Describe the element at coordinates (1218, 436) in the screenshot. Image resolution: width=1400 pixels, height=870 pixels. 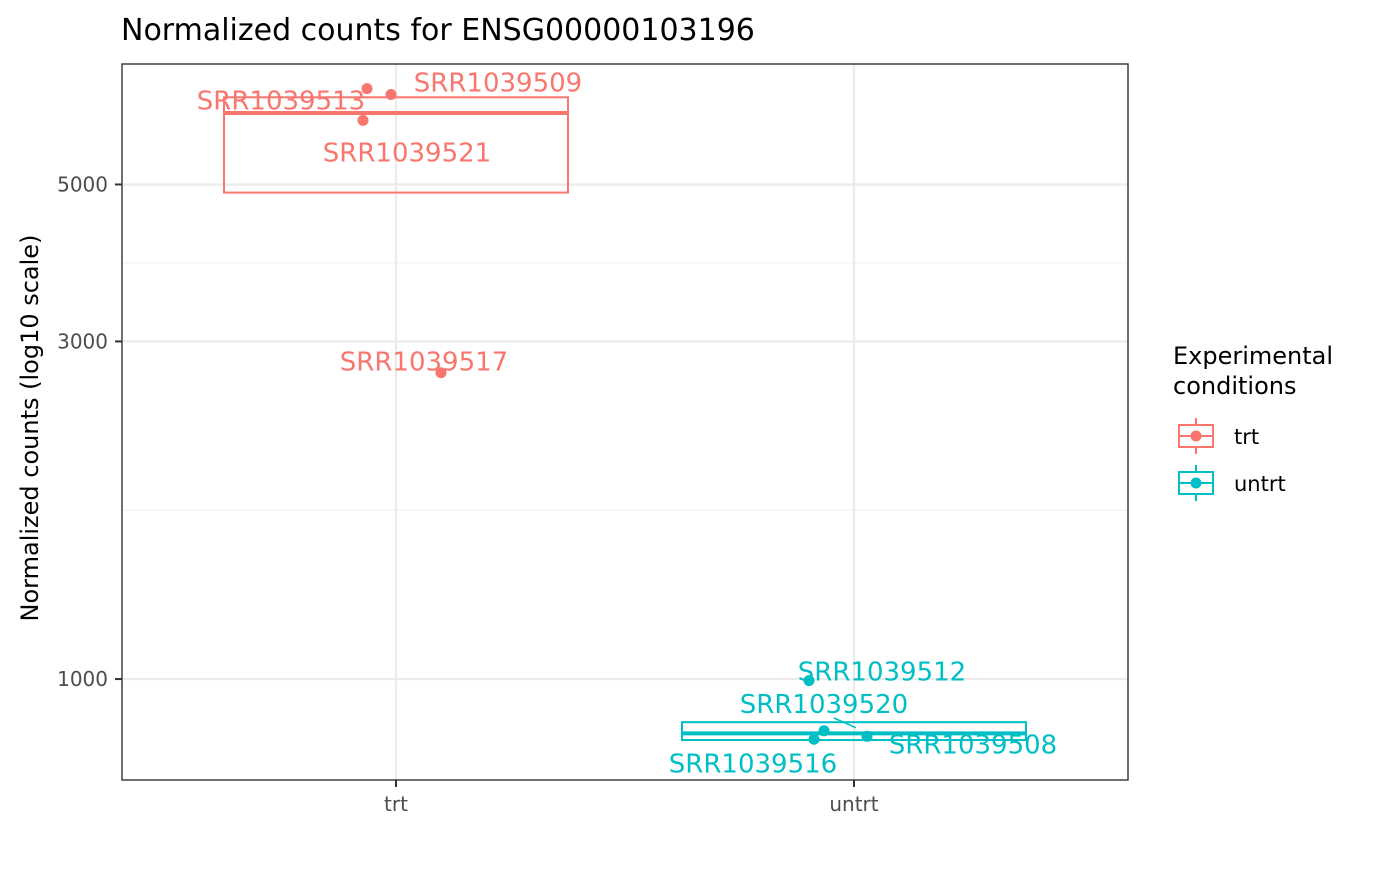
I see `legend-entry-trt: trt` at that location.